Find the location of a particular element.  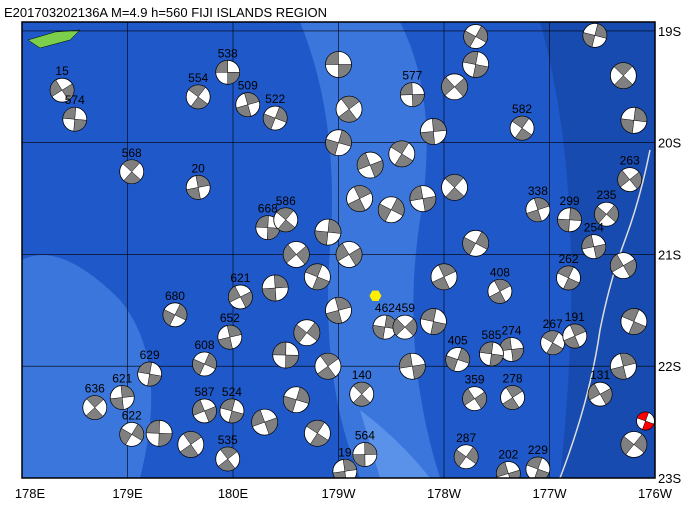

depth-label: 131 is located at coordinates (600, 375).